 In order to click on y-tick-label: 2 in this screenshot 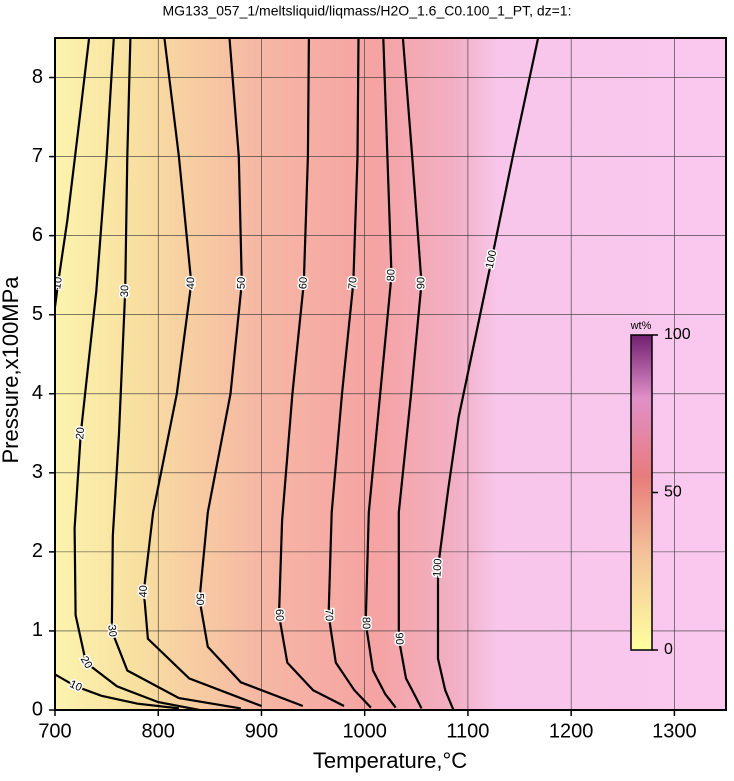, I will do `click(37, 551)`.